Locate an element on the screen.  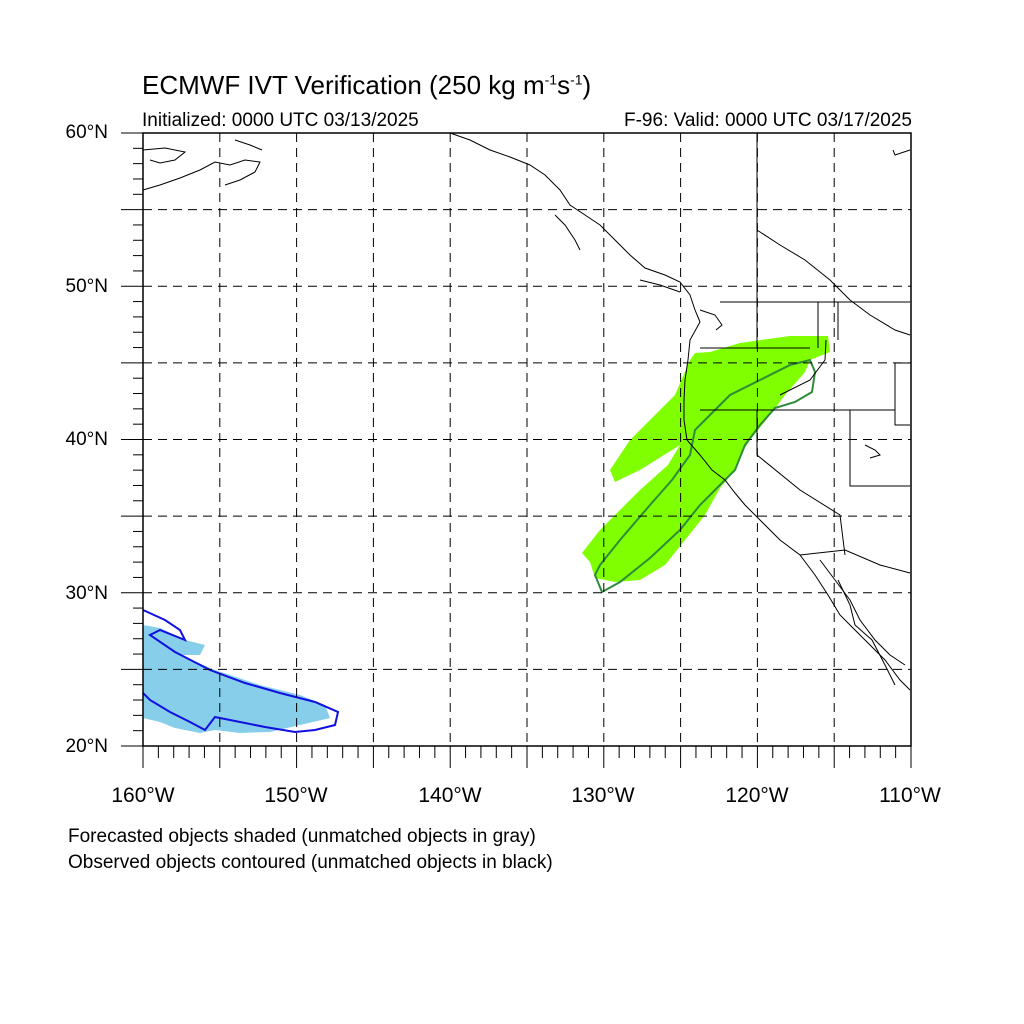
lat-label-20n: 20°N is located at coordinates (86, 746).